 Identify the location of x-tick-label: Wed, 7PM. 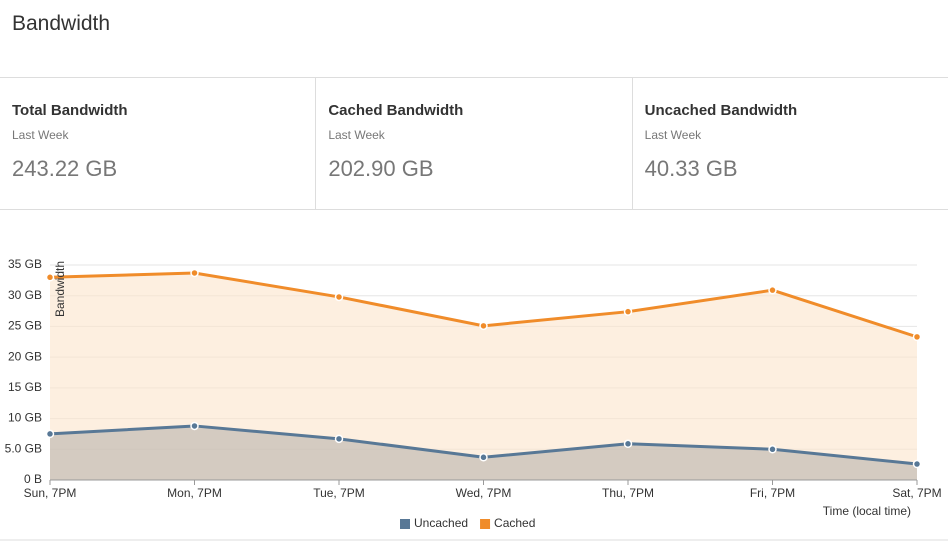
(484, 493).